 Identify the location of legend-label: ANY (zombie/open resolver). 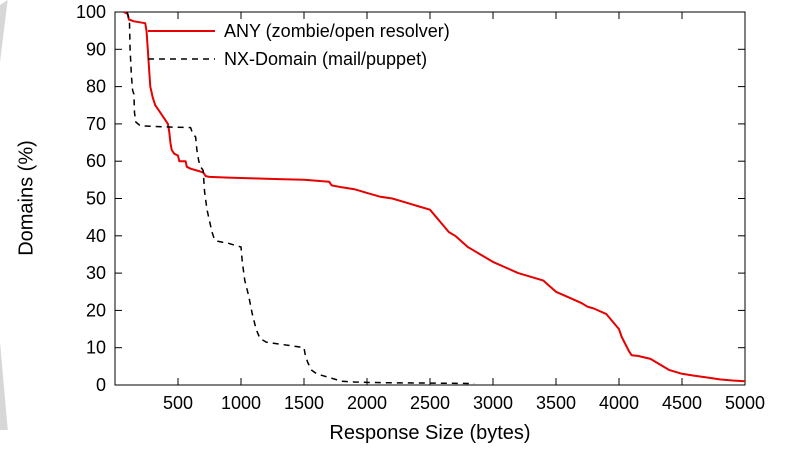
(337, 31).